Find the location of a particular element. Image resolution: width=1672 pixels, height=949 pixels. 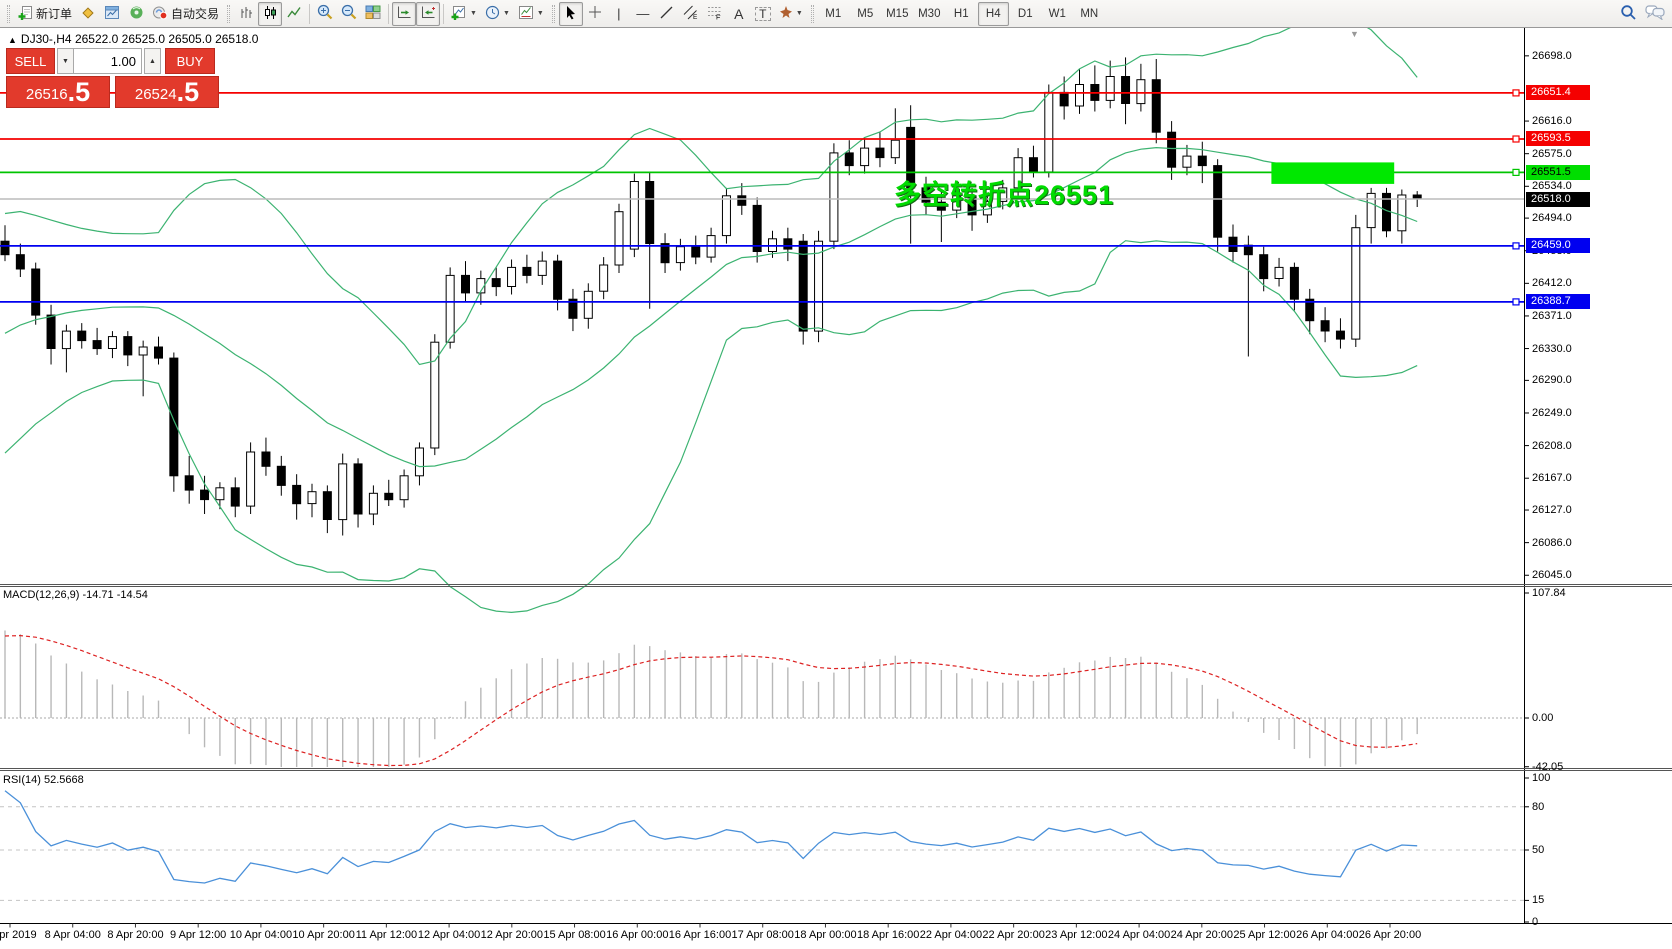

text-tool-icon: A is located at coordinates (739, 13).